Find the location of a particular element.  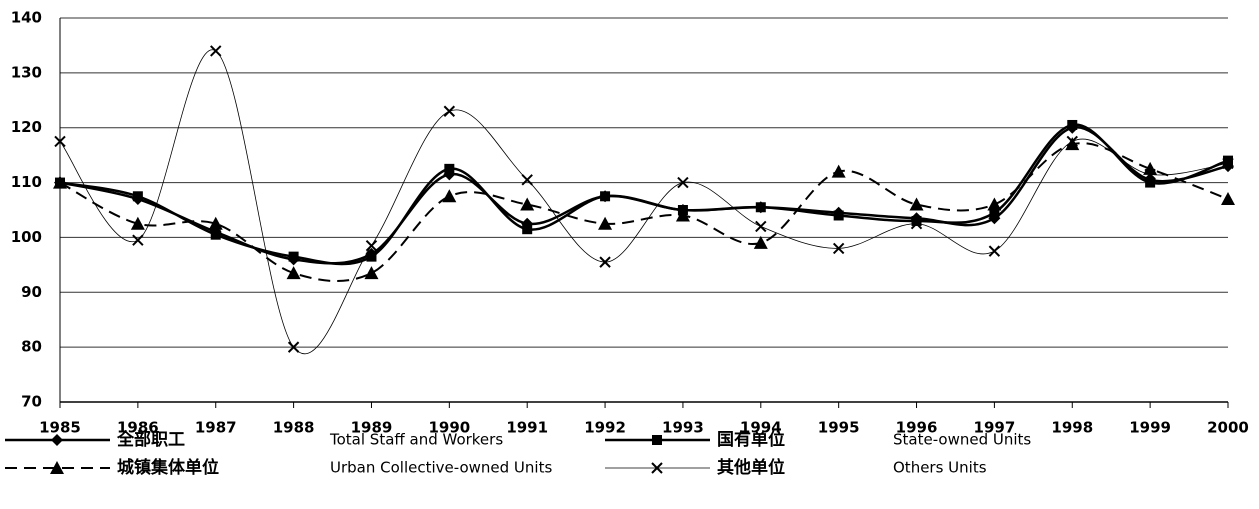

y-tick-label: 70 is located at coordinates (31, 402).